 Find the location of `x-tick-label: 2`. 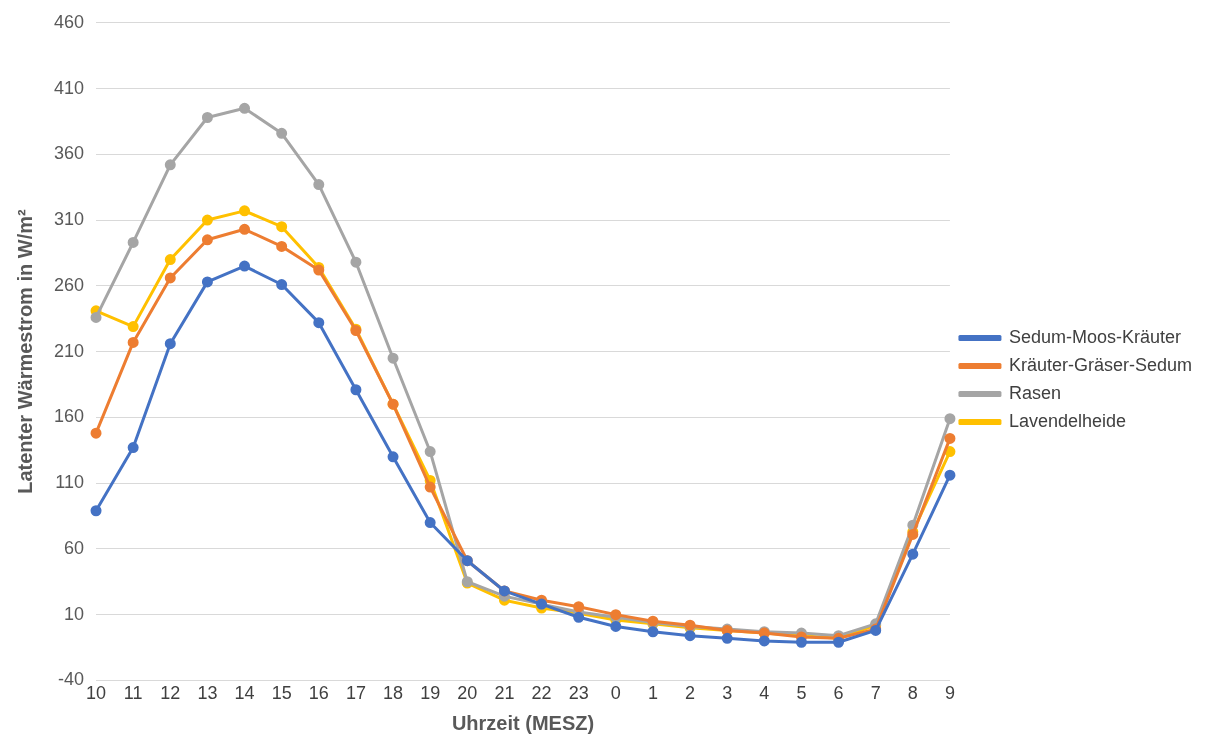

x-tick-label: 2 is located at coordinates (690, 693).